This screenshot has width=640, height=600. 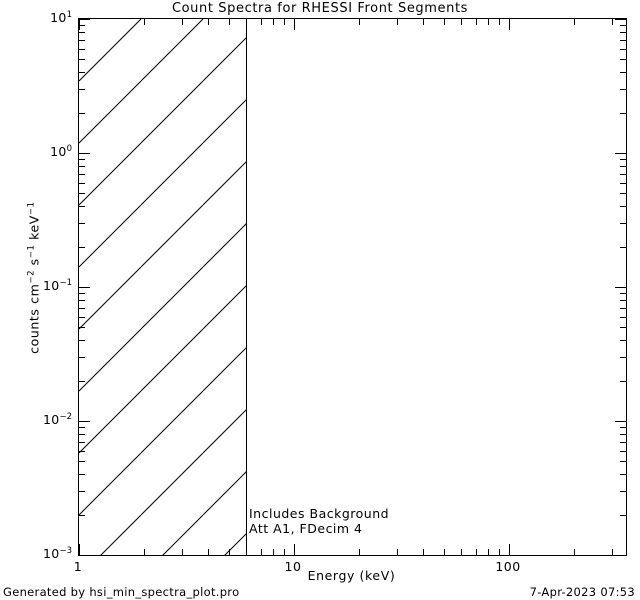 What do you see at coordinates (69, 15) in the screenshot?
I see `y-tick-exponent: 1` at bounding box center [69, 15].